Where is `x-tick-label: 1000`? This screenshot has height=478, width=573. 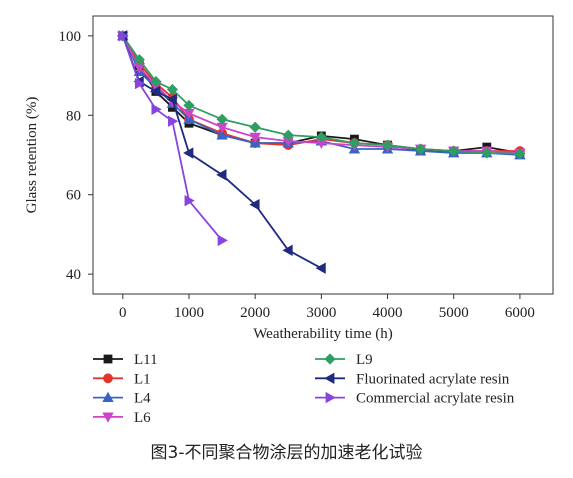
x-tick-label: 1000 is located at coordinates (189, 313).